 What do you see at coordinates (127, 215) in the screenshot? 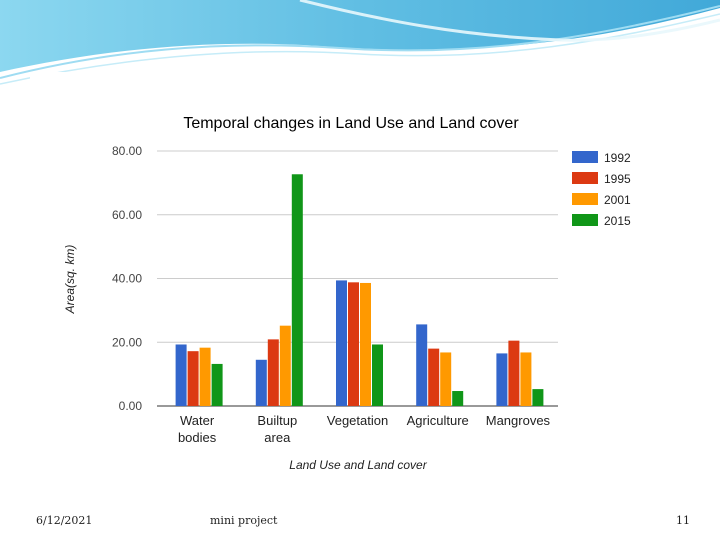
I see `y-tick-label: 60.00` at bounding box center [127, 215].